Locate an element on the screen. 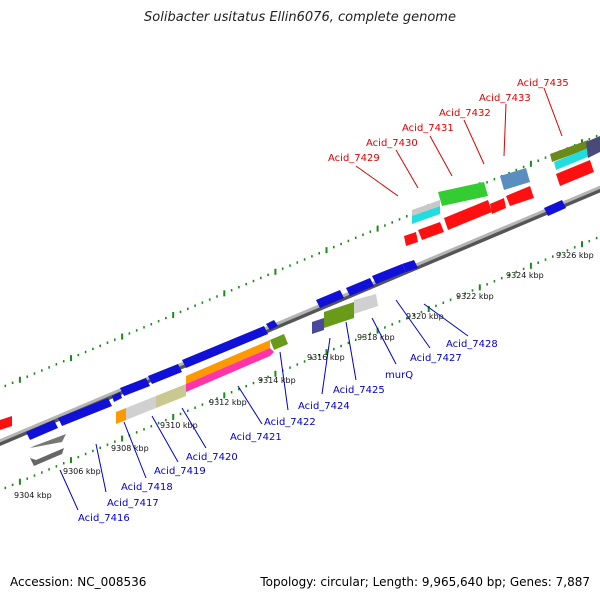 Image resolution: width=600 pixels, height=600 pixels. gene-label: Acid_7435 is located at coordinates (543, 83).